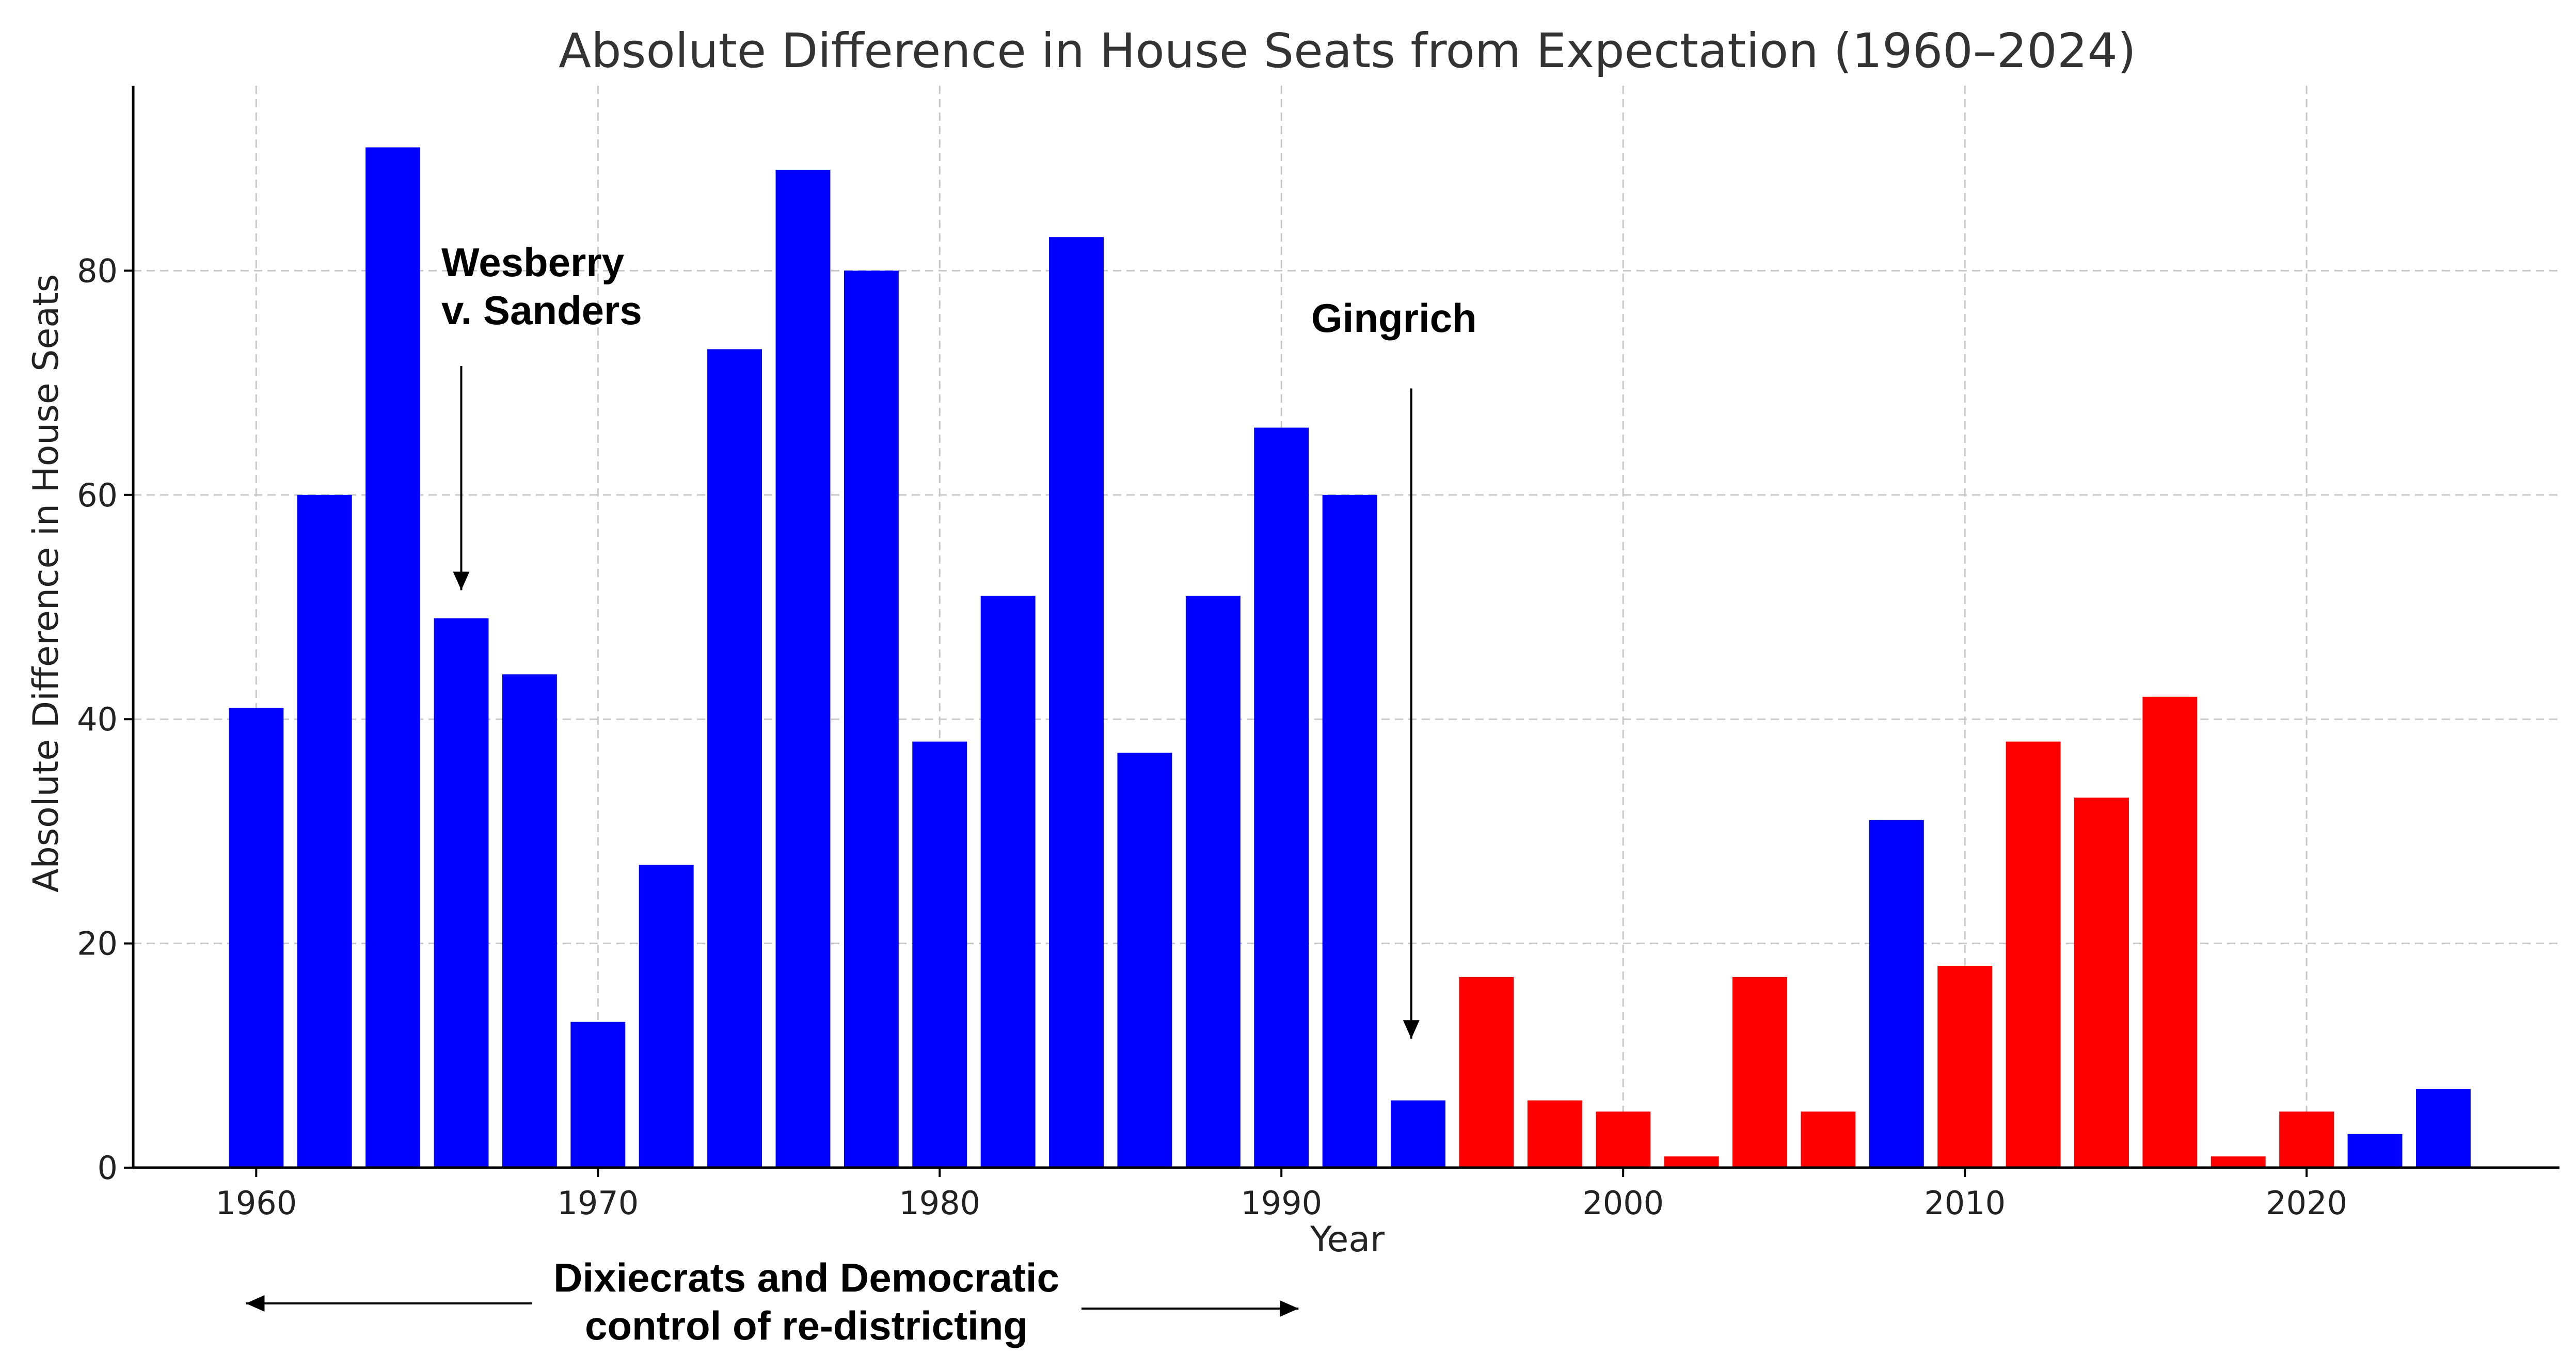 The height and width of the screenshot is (1354, 2576). I want to click on bar-2004, so click(1759, 1073).